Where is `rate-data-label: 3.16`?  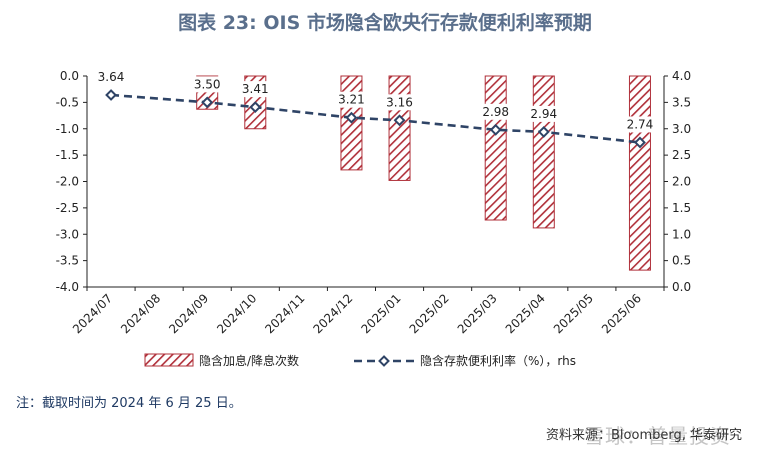 rate-data-label: 3.16 is located at coordinates (399, 102).